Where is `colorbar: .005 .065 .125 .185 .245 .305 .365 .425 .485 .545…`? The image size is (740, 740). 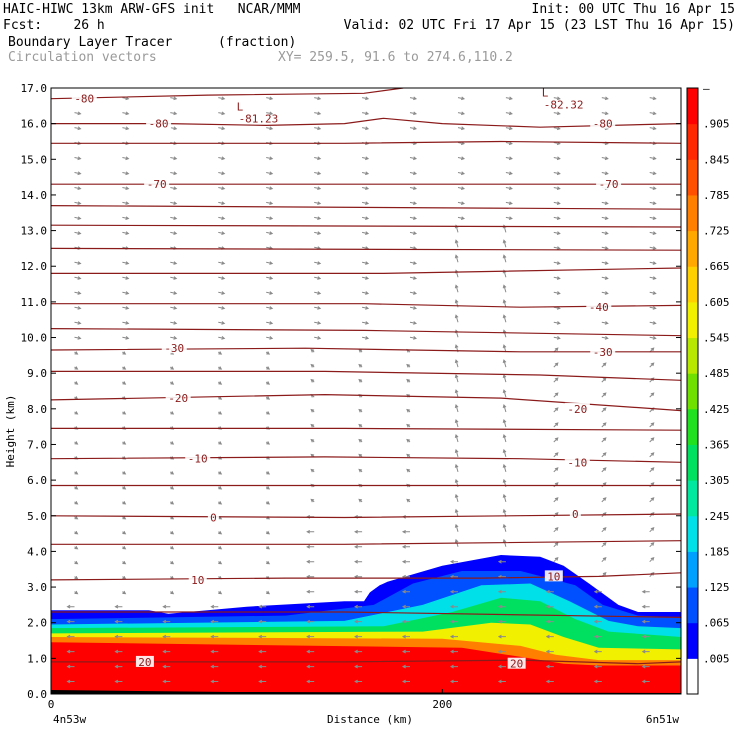
colorbar: .005 .065 .125 .185 .245 .305 .365 .425 .485 .545… is located at coordinates (708, 388).